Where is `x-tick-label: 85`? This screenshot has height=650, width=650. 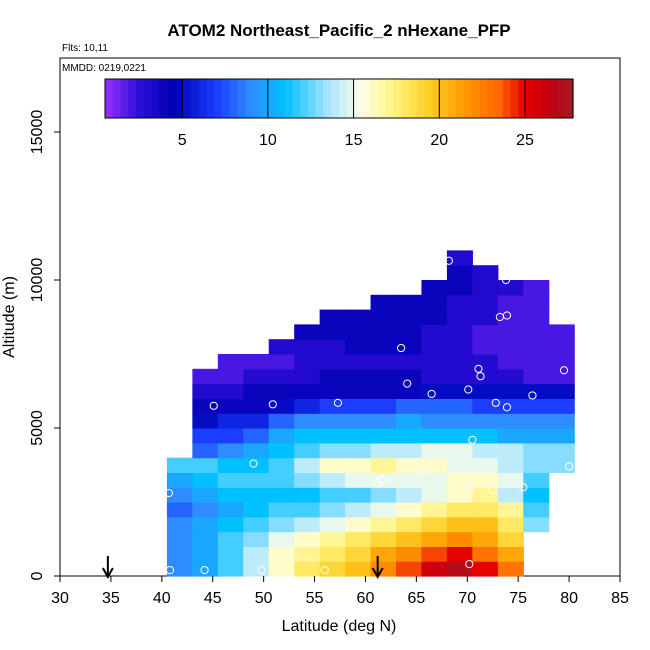
x-tick-label: 85 is located at coordinates (620, 598).